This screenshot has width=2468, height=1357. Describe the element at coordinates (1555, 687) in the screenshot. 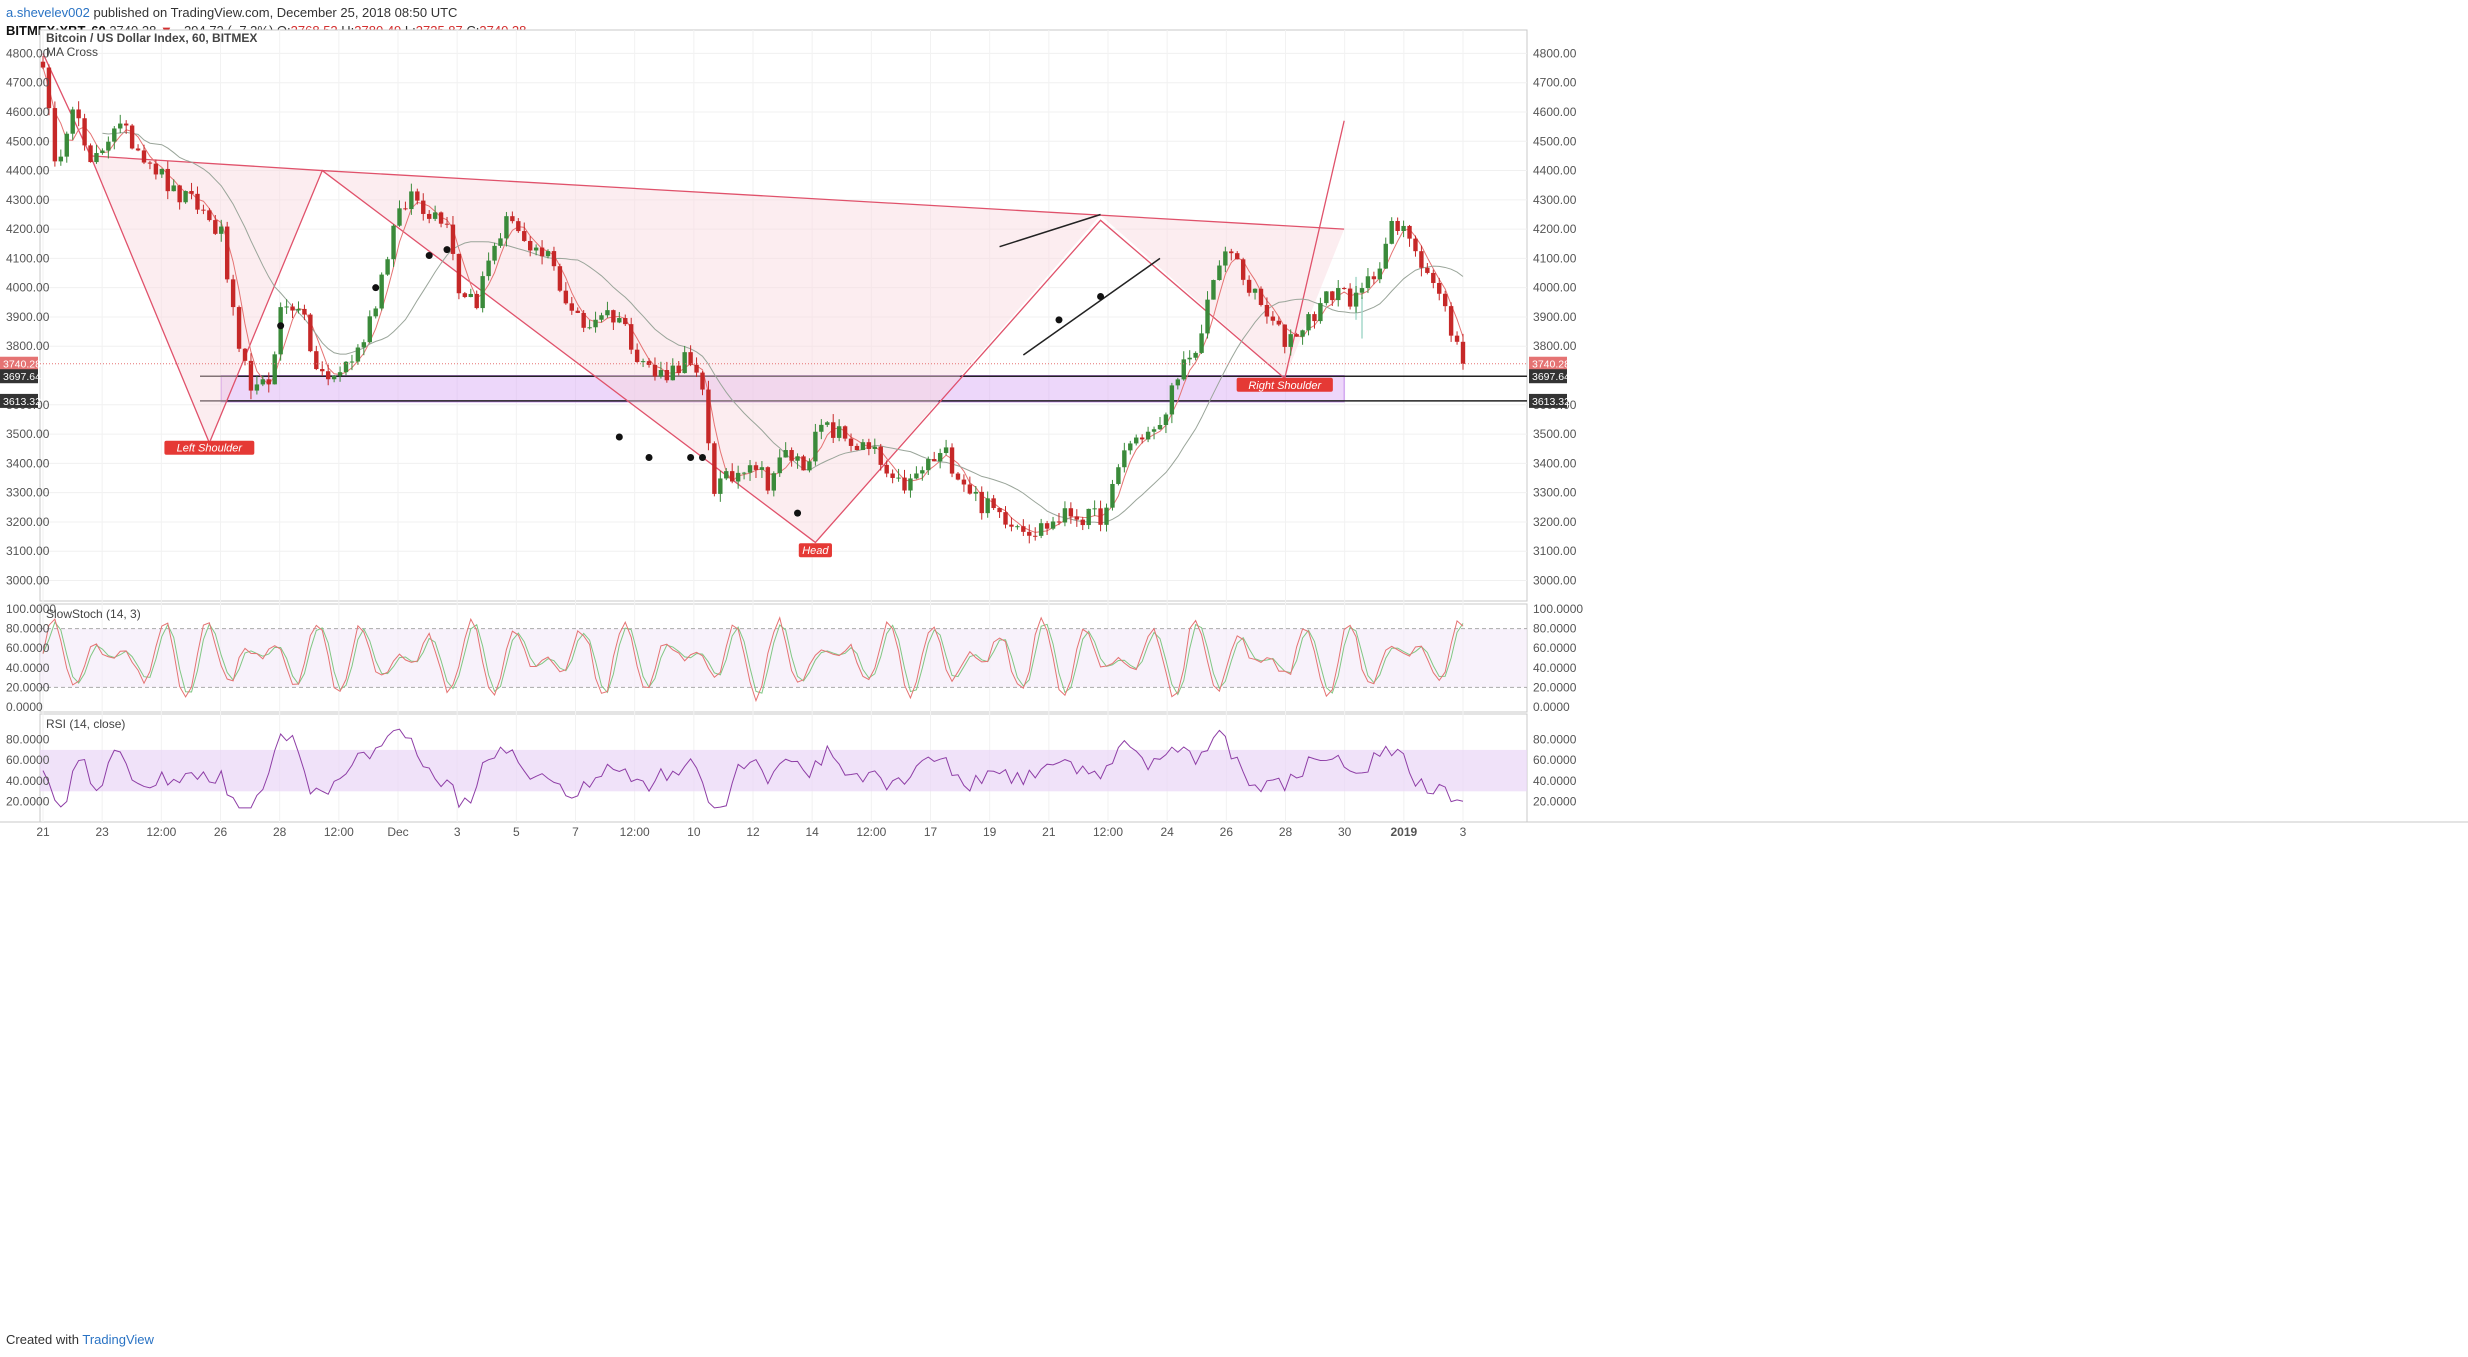

I see `stoch-tick-right: 20.0000` at that location.